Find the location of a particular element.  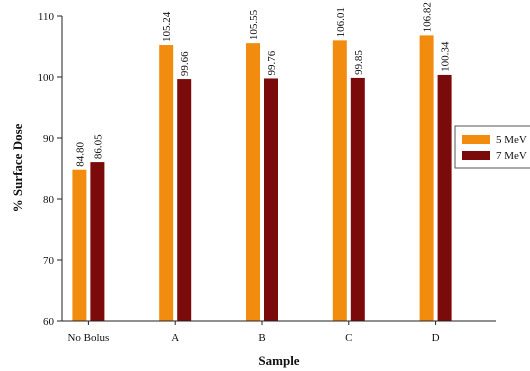

x-tick-label: B is located at coordinates (261, 338).